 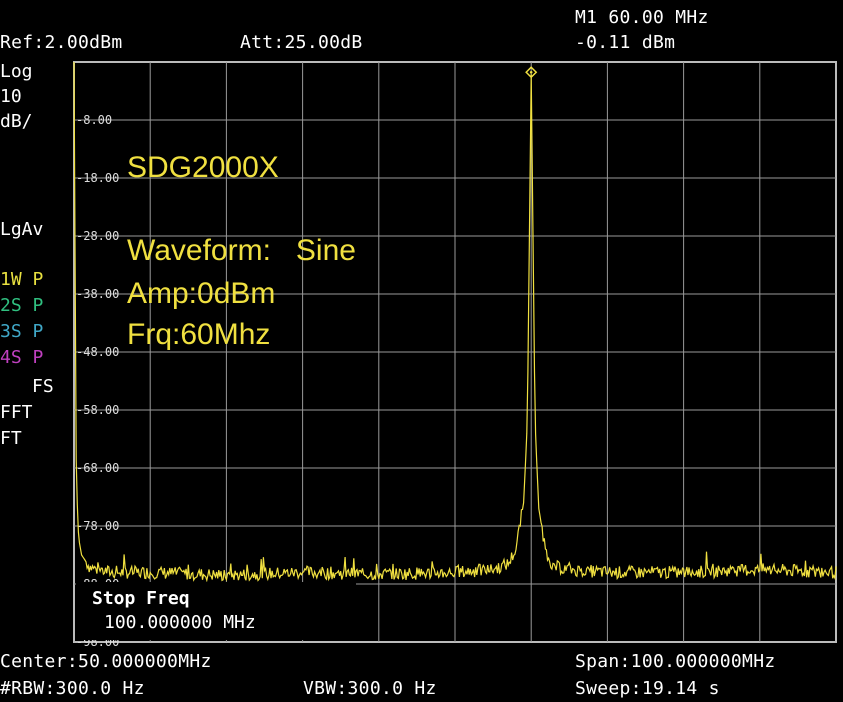 What do you see at coordinates (22, 357) in the screenshot?
I see `trace-4-label: 4S P` at bounding box center [22, 357].